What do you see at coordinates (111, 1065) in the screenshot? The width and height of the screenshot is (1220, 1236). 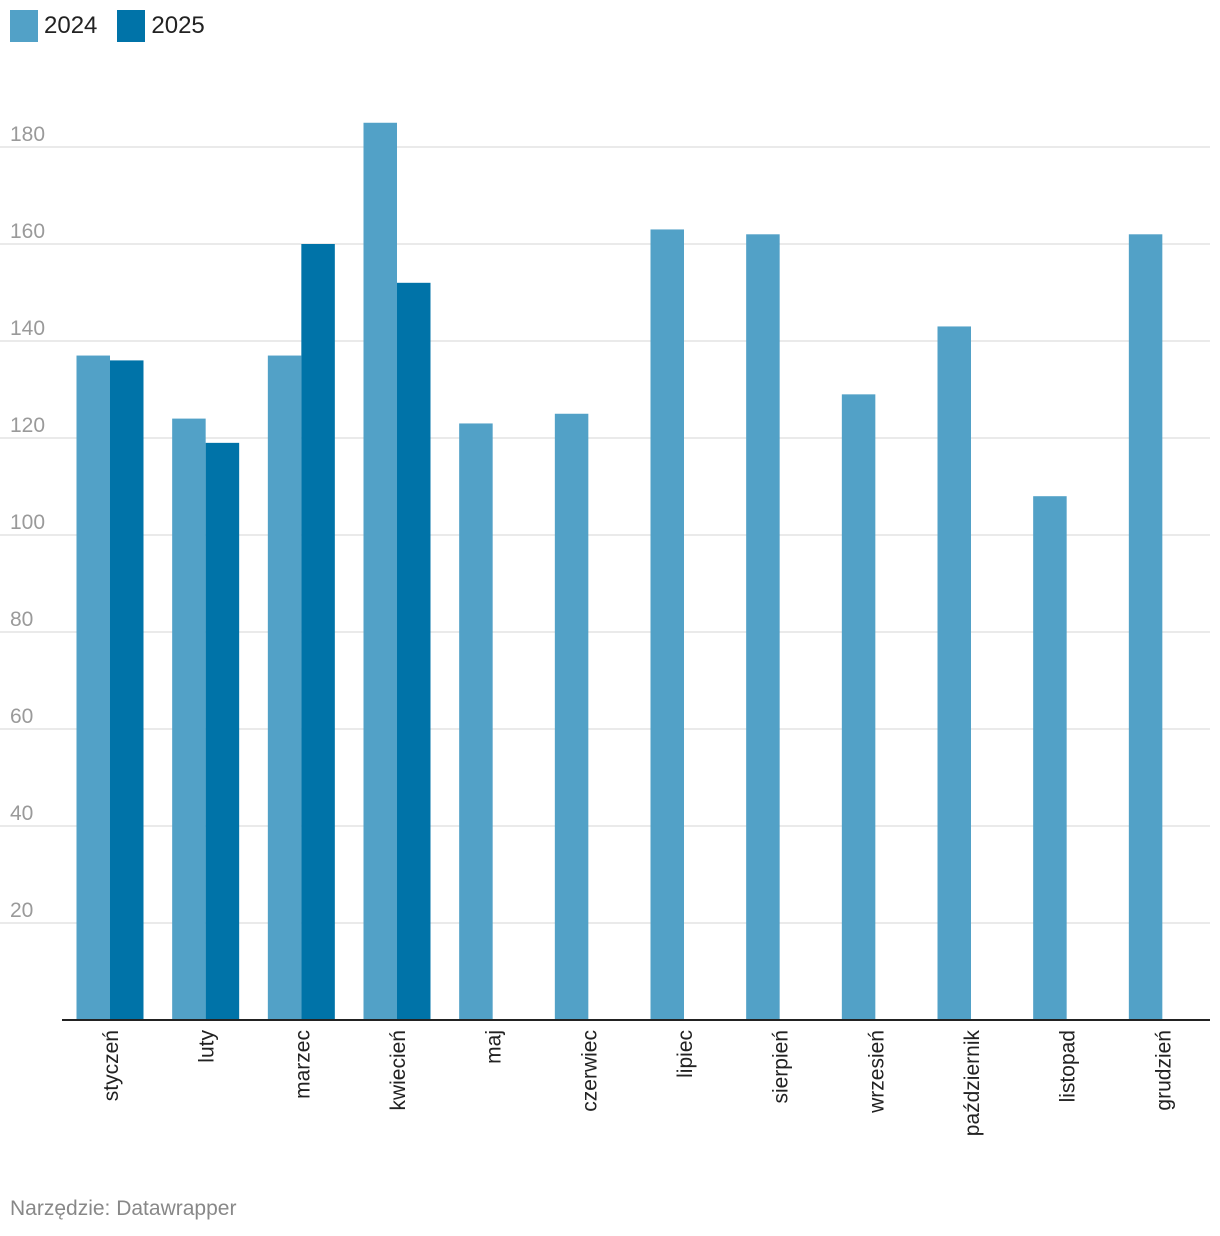 I see `x-tick-label: styczeń` at bounding box center [111, 1065].